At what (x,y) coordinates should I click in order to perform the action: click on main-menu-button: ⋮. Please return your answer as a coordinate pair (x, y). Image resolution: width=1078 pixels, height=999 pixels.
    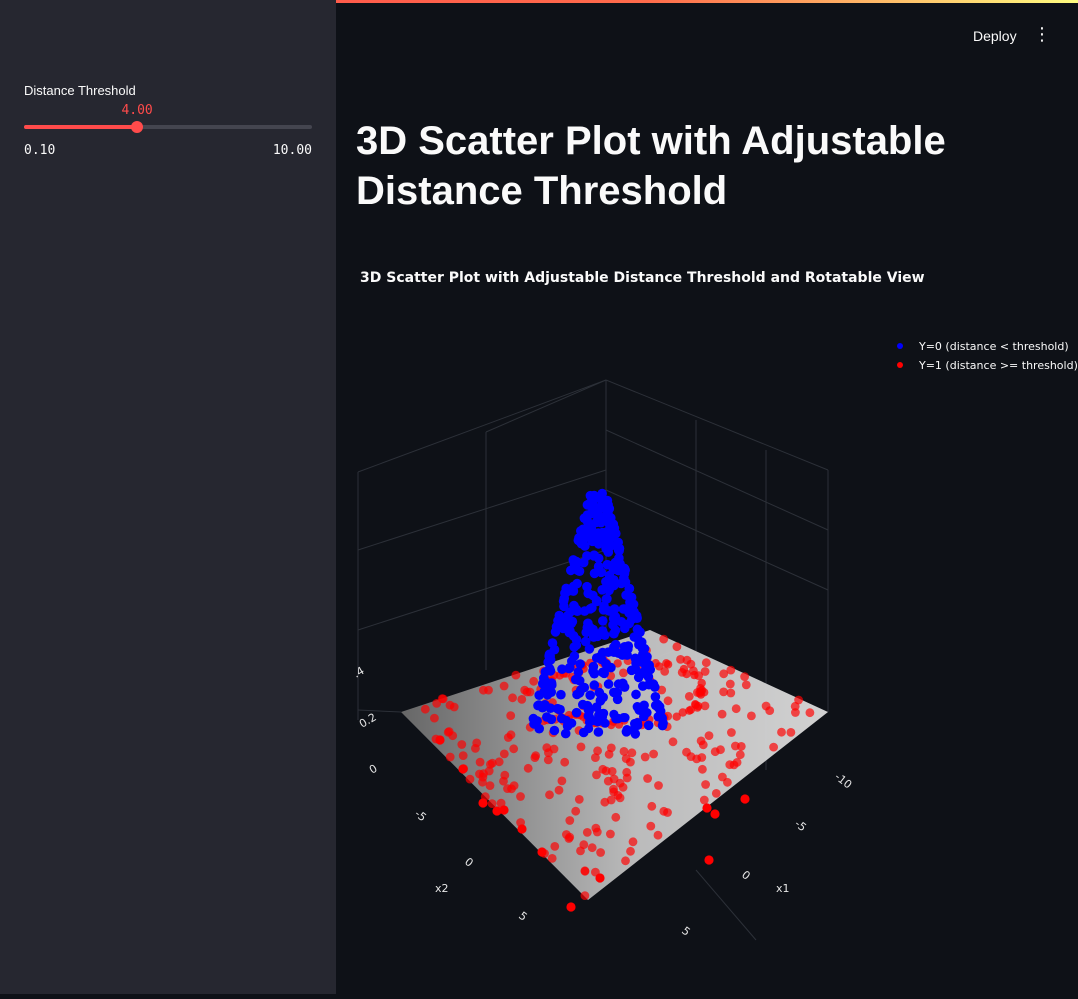
    Looking at the image, I should click on (1042, 36).